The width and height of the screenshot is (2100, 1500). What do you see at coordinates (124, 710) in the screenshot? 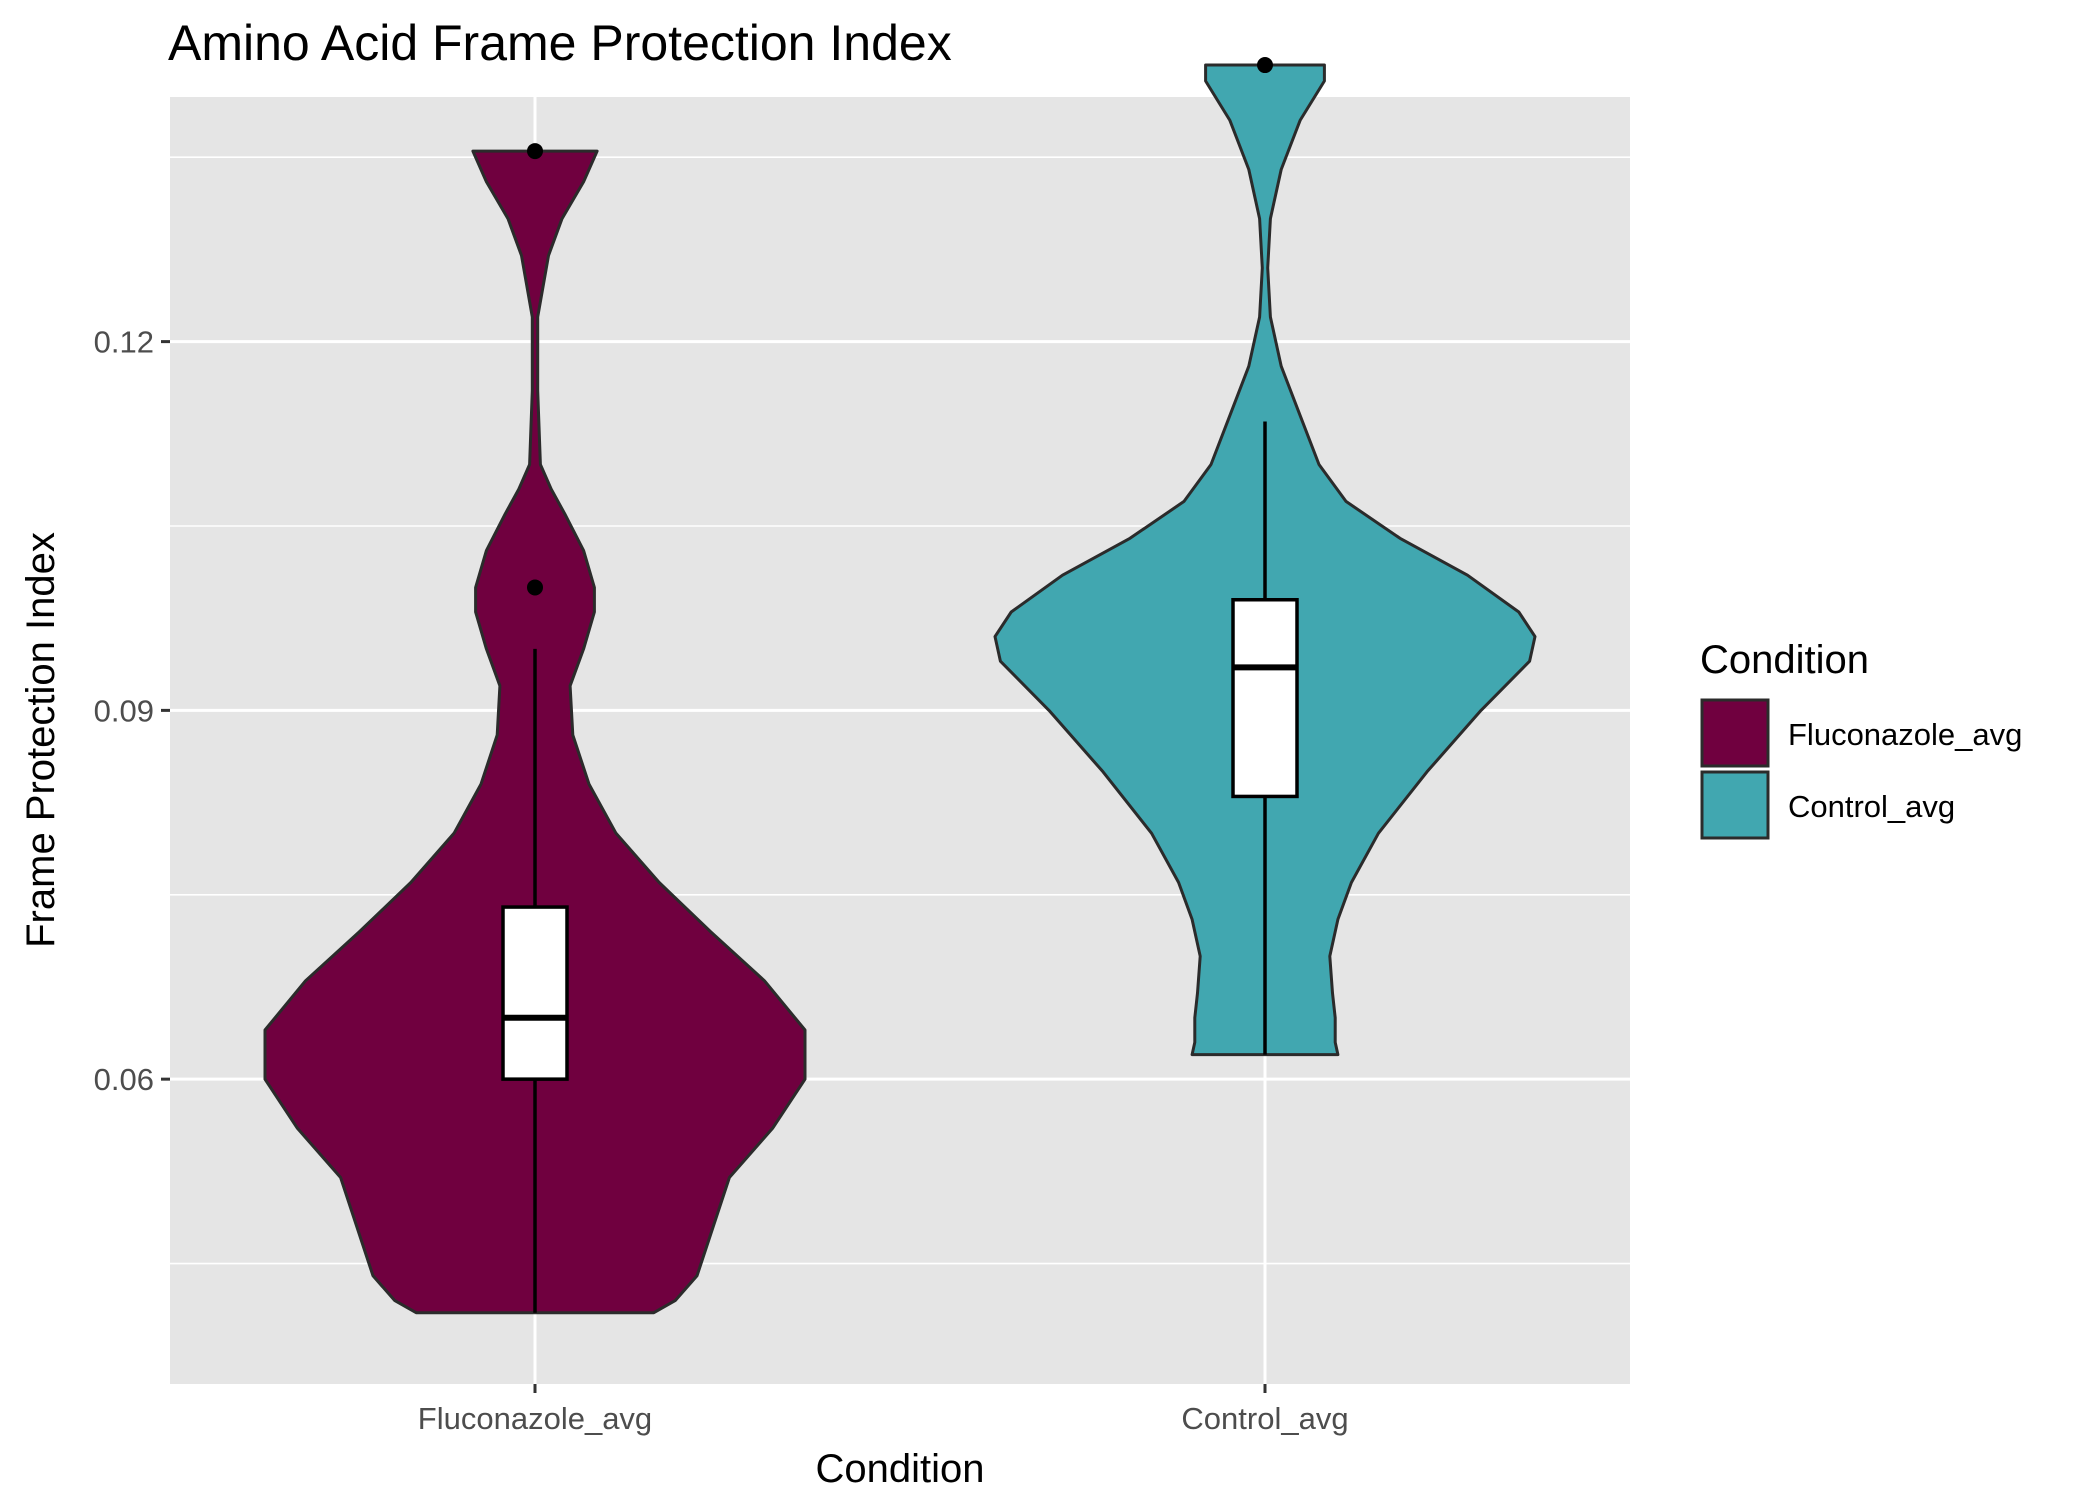
I see `y-tick-label: 0.09` at bounding box center [124, 710].